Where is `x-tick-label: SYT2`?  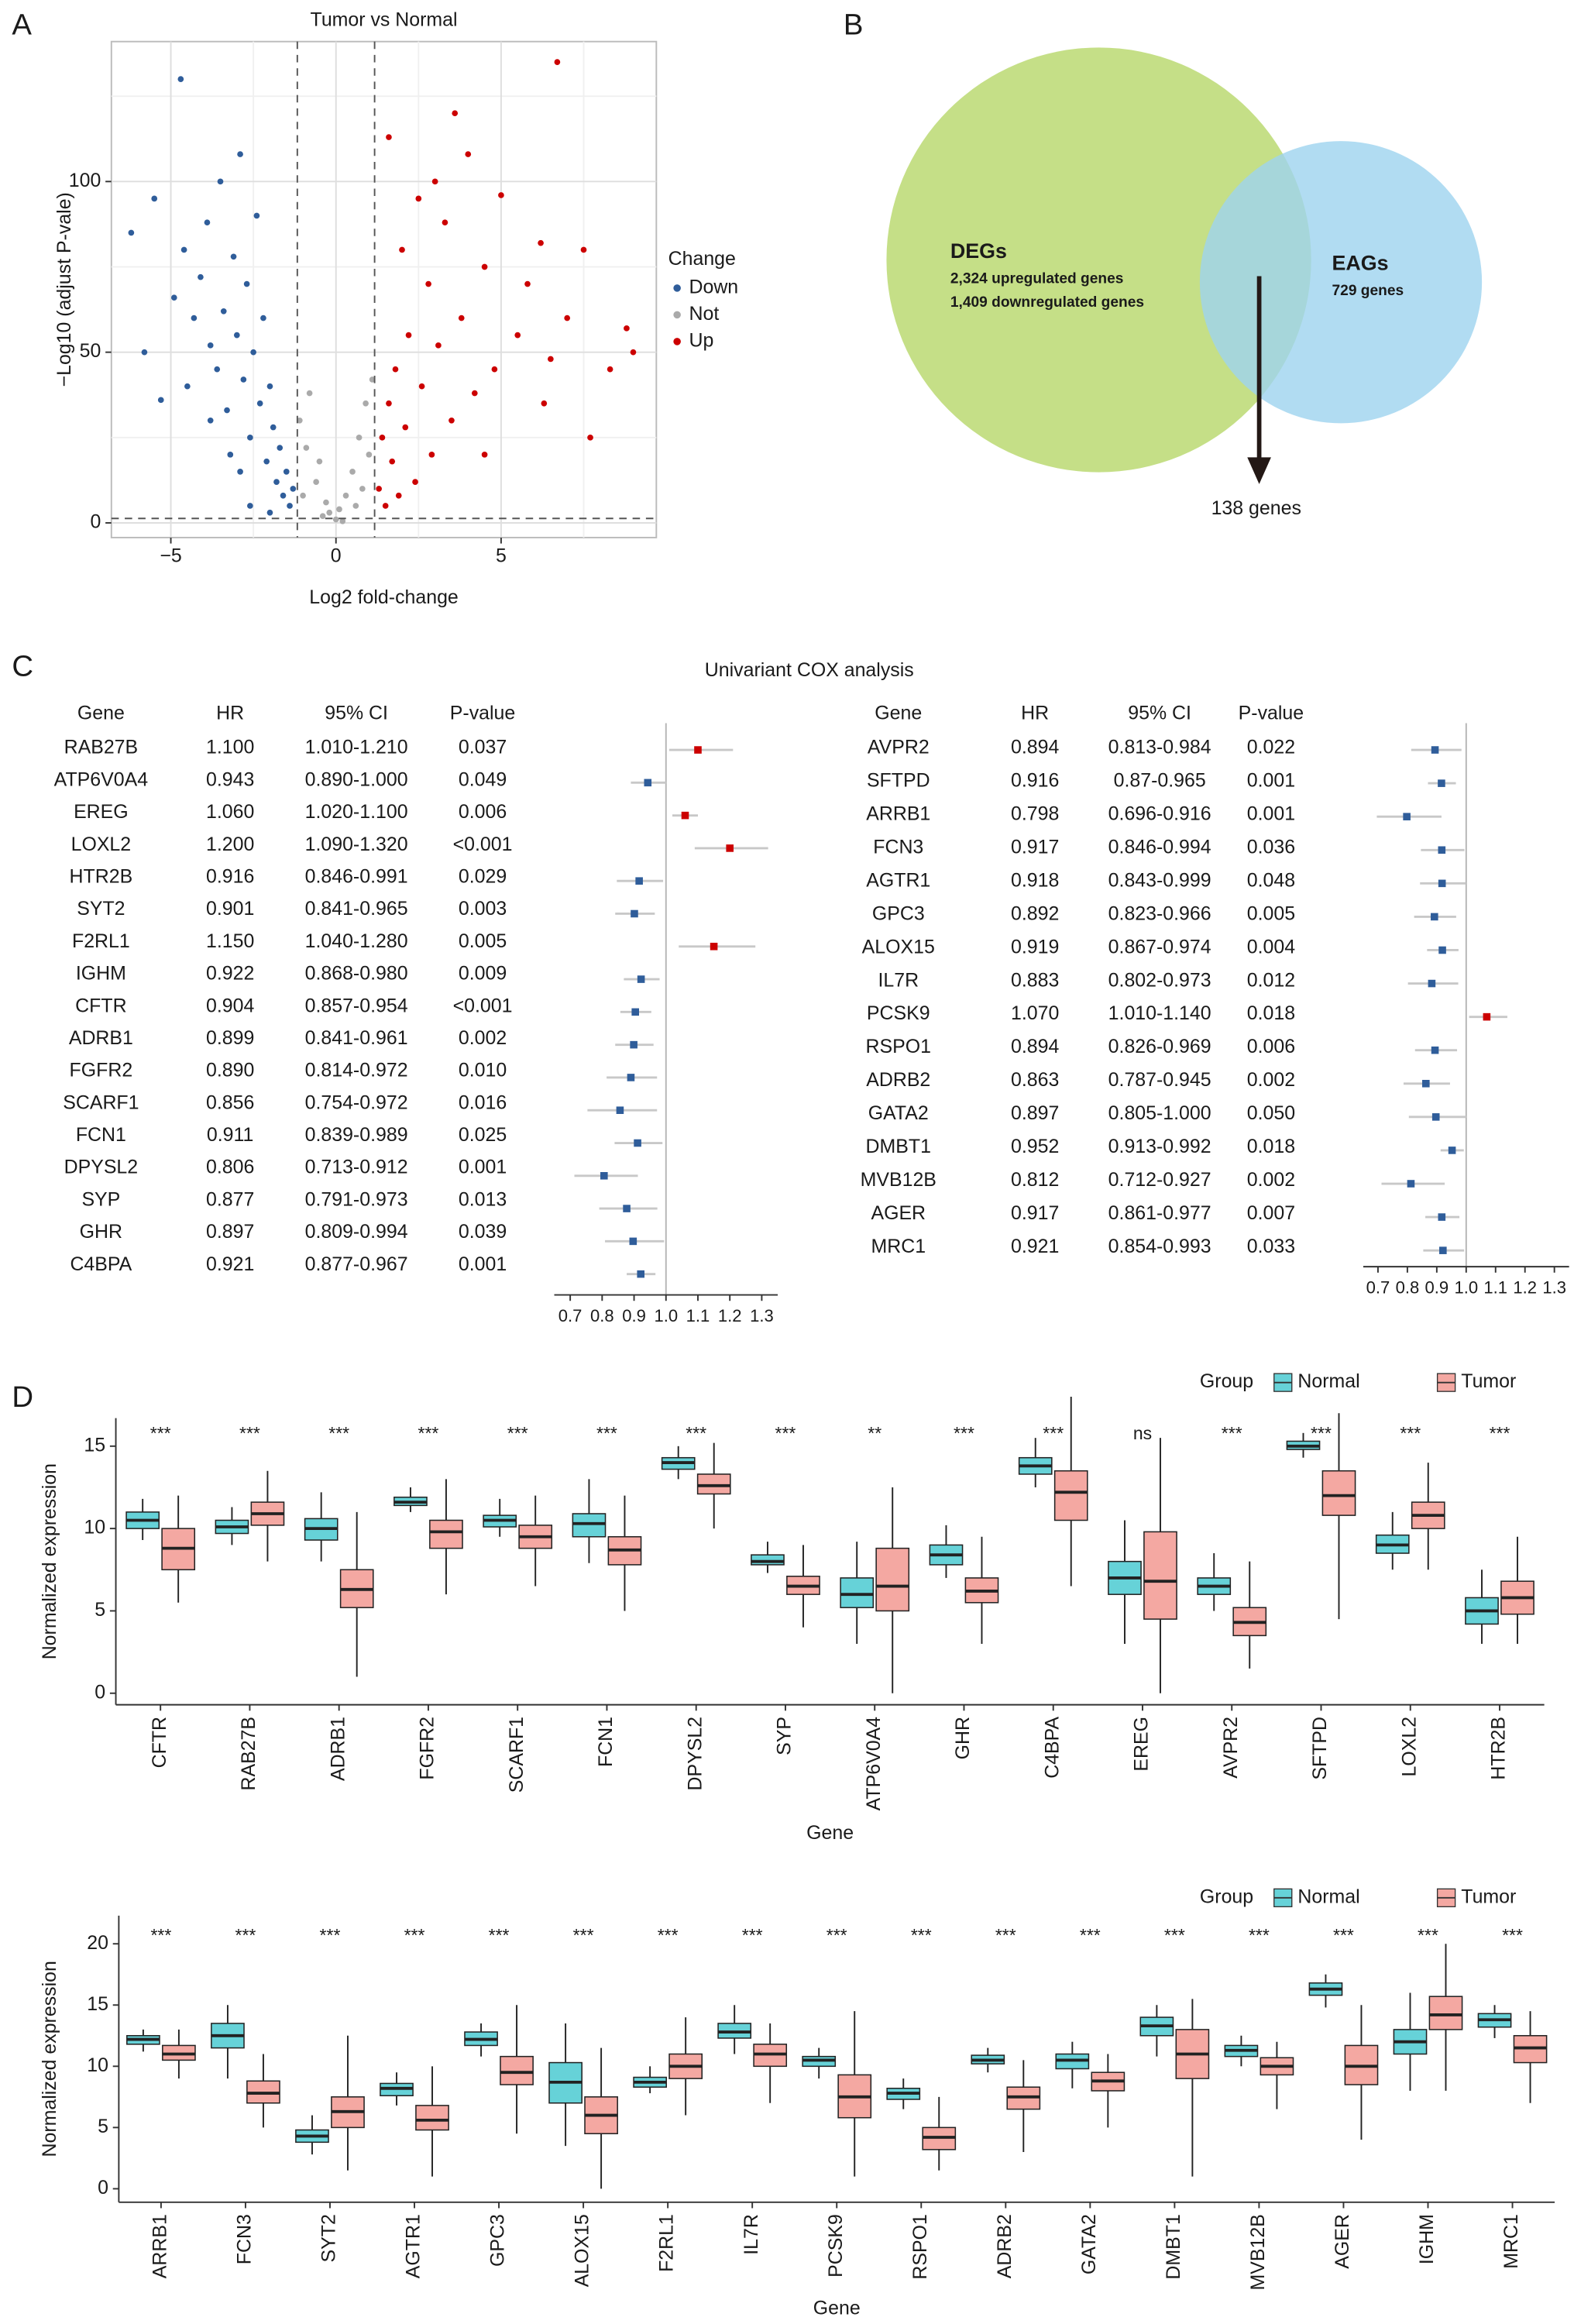
x-tick-label: SYT2 is located at coordinates (329, 2238).